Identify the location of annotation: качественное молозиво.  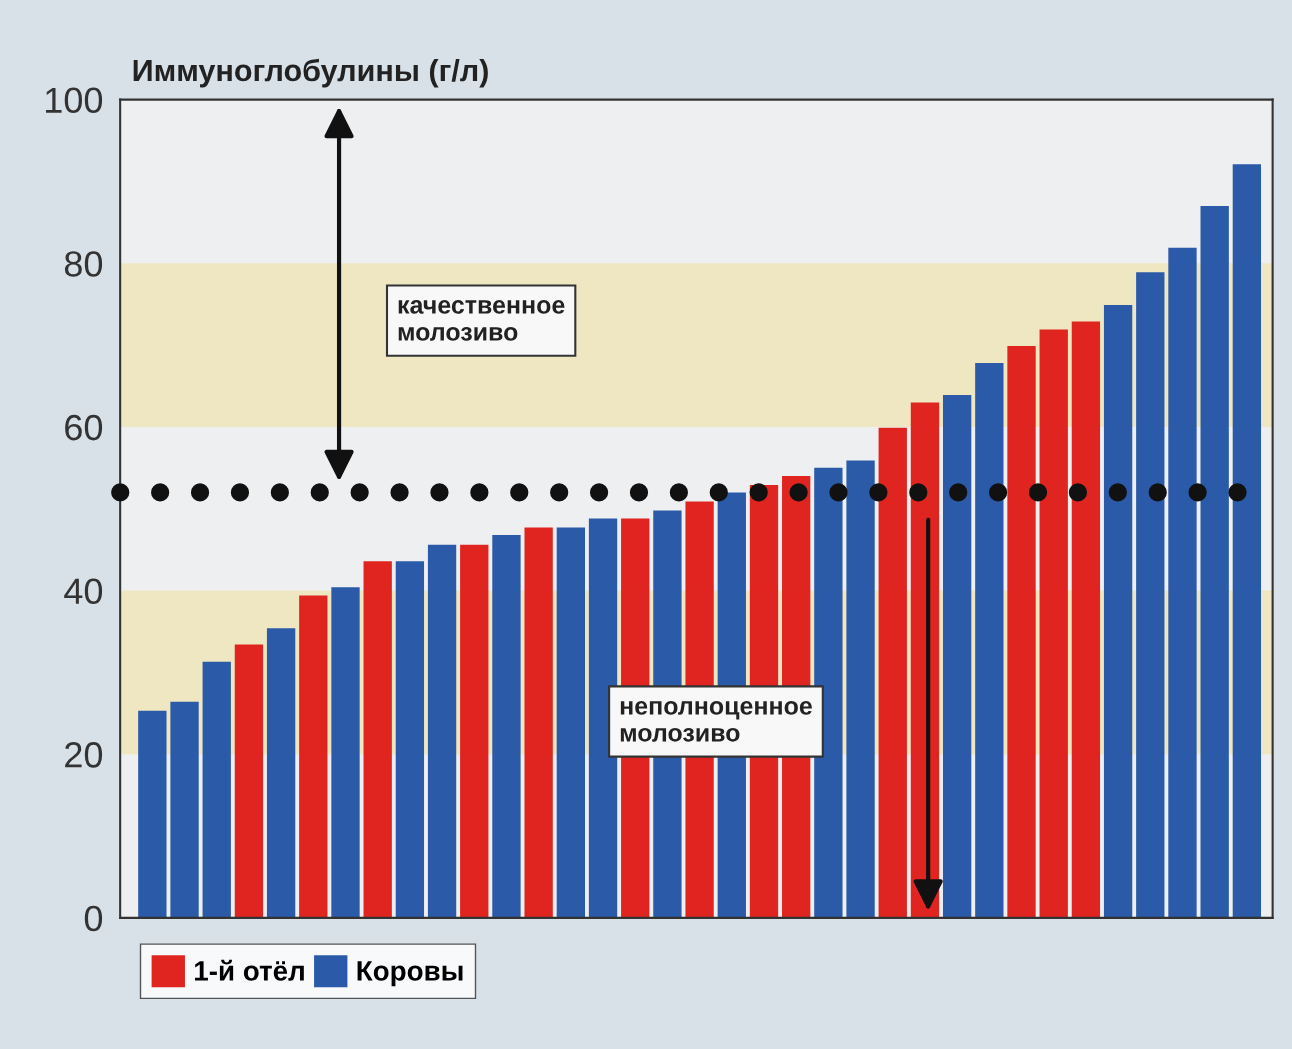
(481, 320).